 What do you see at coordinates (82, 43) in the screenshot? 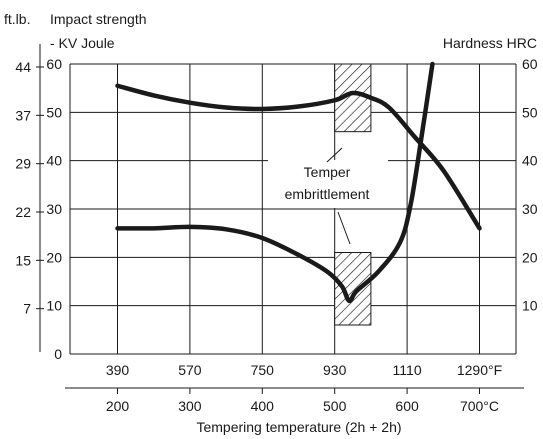
I see `left-axis-title-line2: - KV Joule` at bounding box center [82, 43].